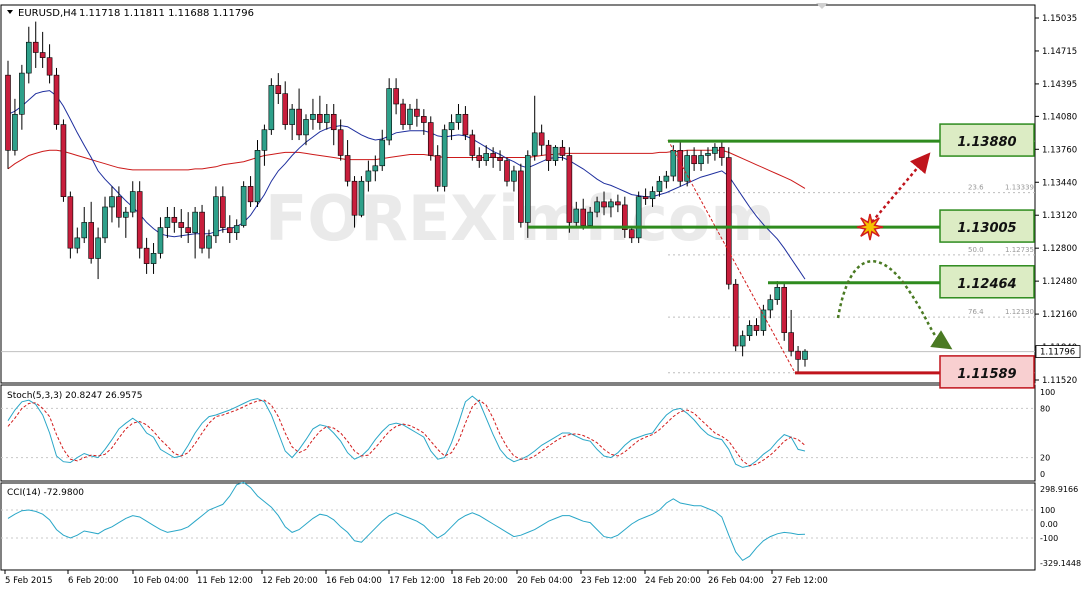 This screenshot has height=591, width=1081. What do you see at coordinates (1059, 249) in the screenshot?
I see `price-axis-label: 1.12800` at bounding box center [1059, 249].